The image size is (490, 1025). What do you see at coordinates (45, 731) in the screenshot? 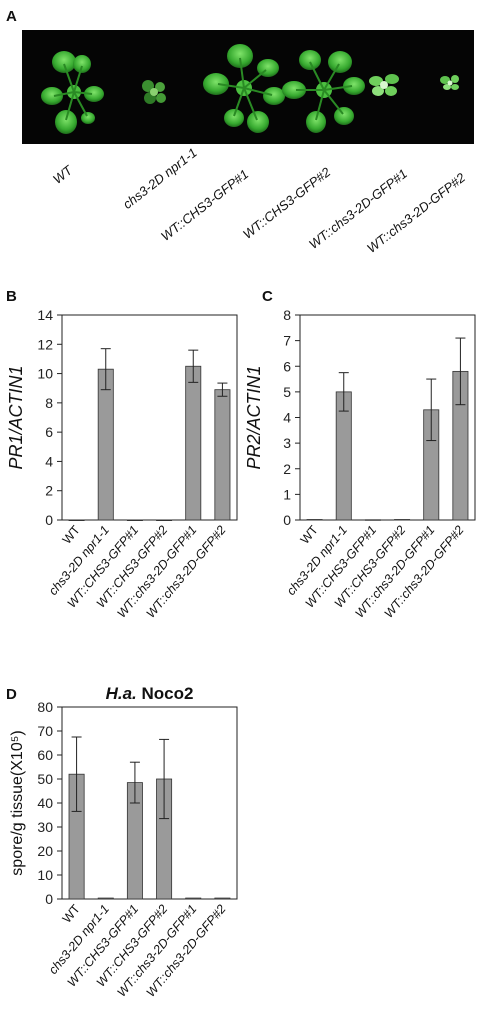
I see `y-tick-label: 70` at bounding box center [45, 731].